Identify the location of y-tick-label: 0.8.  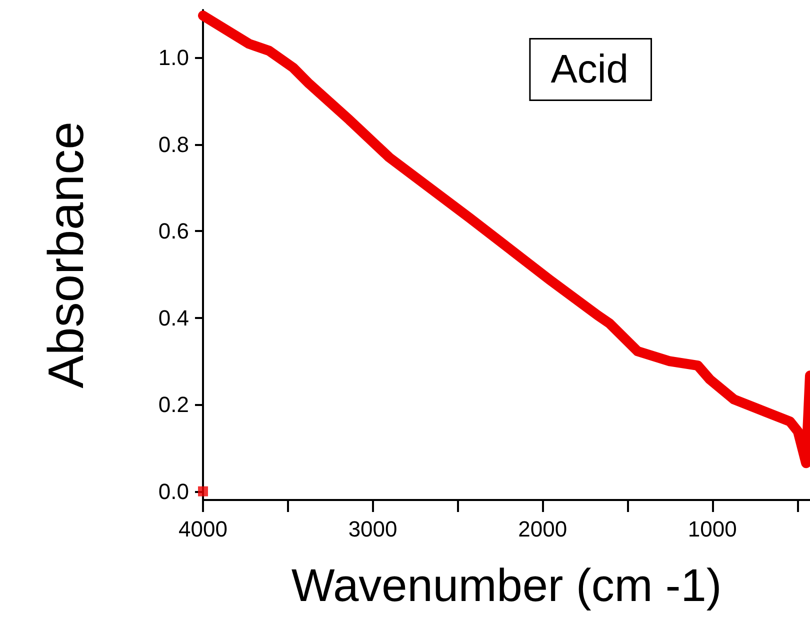
(173, 144).